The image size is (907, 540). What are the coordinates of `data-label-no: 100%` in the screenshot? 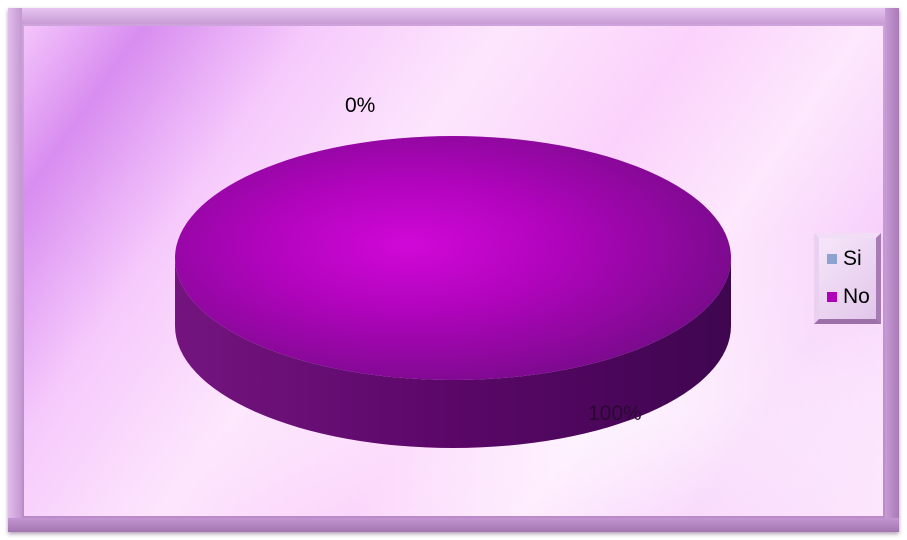 It's located at (615, 413).